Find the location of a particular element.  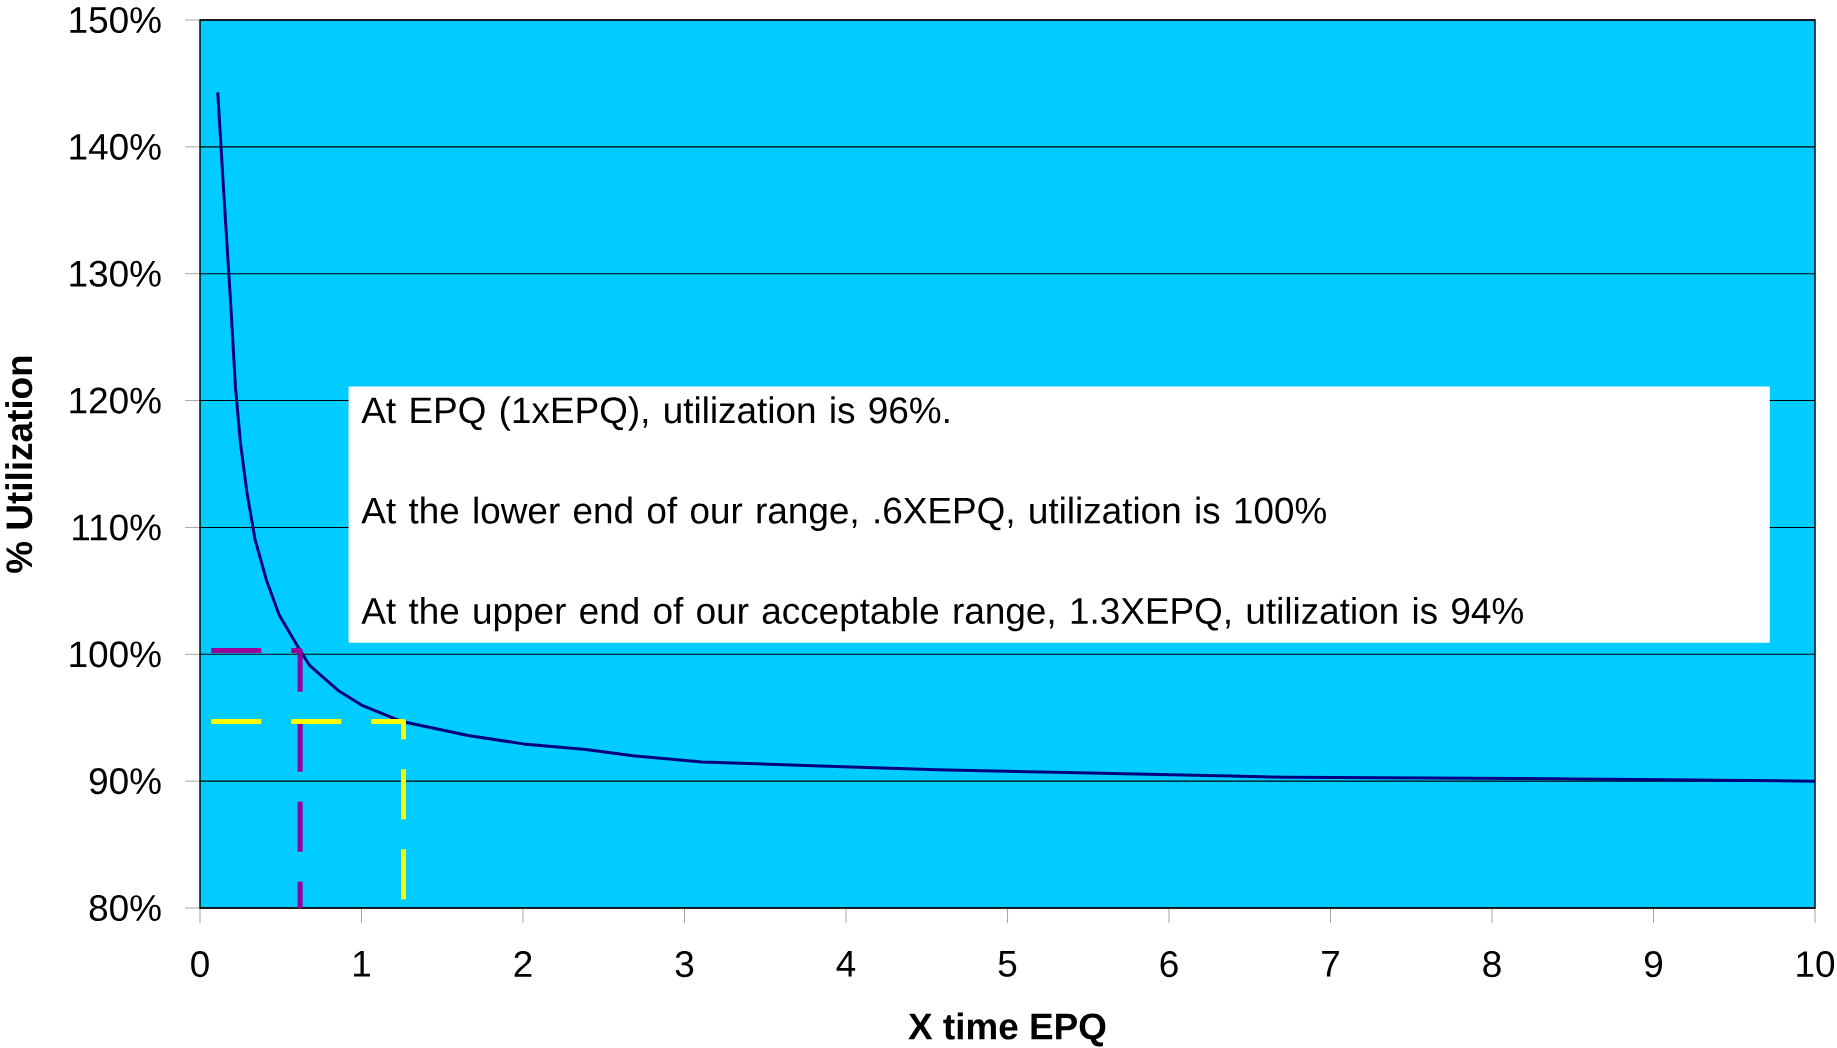

y-axis-title: % Utilization is located at coordinates (19, 464).